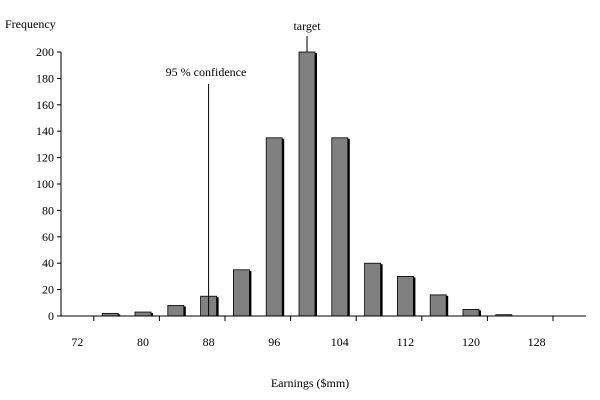 This screenshot has width=600, height=400. Describe the element at coordinates (406, 342) in the screenshot. I see `x-tick-label: 112` at that location.